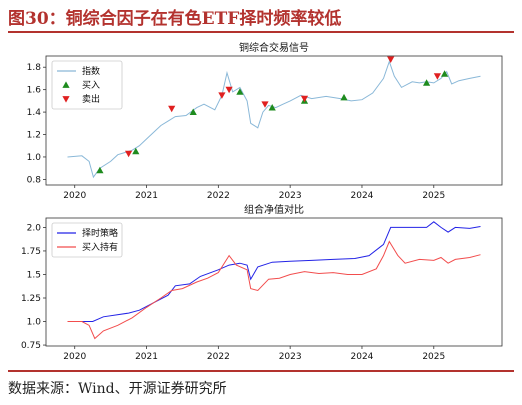 This screenshot has width=522, height=405. What do you see at coordinates (34, 91) in the screenshot?
I see `y-tick-label: 1.6` at bounding box center [34, 91].